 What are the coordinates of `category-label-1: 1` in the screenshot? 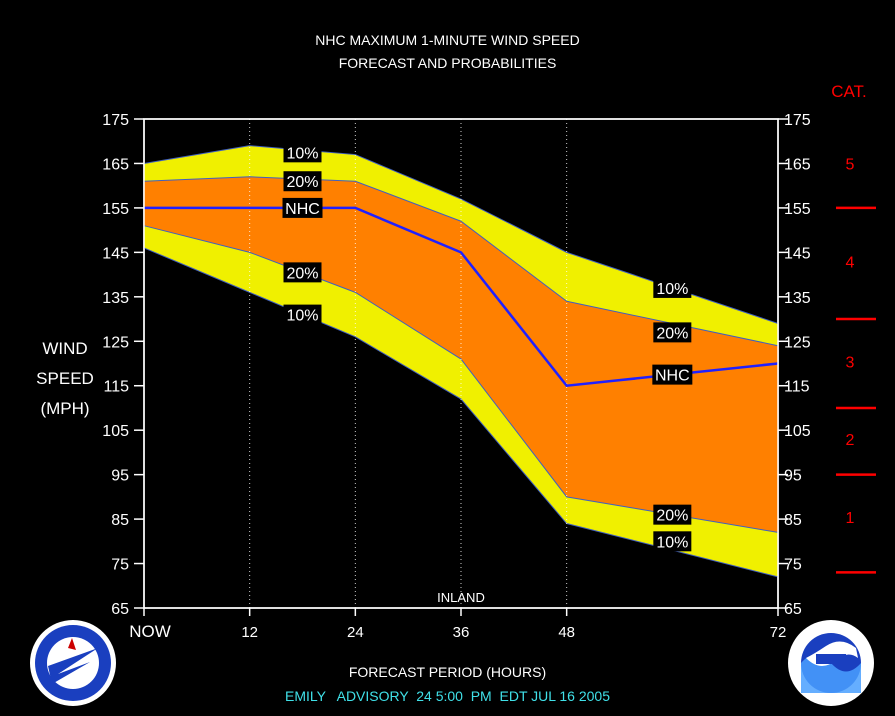 It's located at (850, 518).